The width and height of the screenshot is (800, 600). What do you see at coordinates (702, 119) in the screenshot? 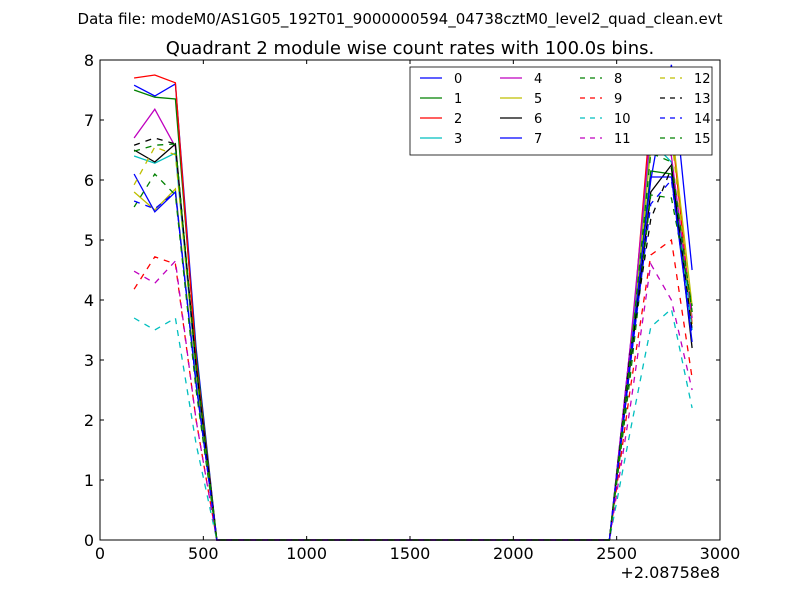
I see `legend-label-14: 14` at bounding box center [702, 119].